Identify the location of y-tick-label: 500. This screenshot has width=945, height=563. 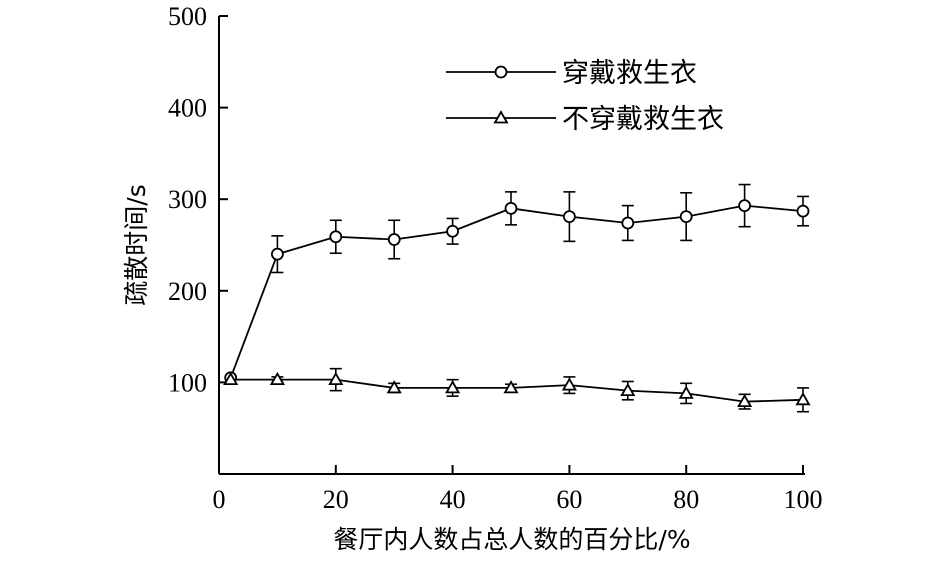
(187, 16).